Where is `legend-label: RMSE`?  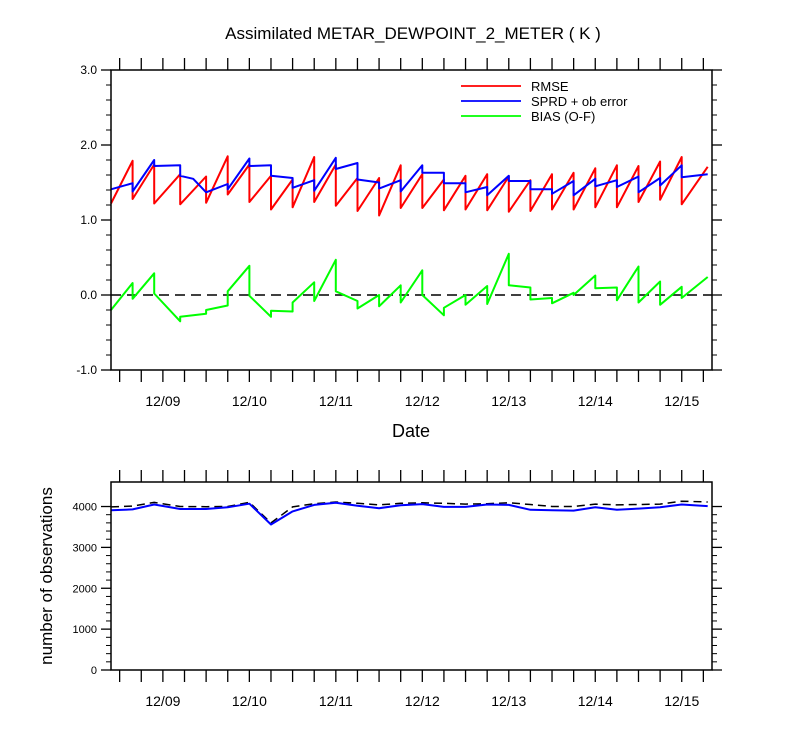 legend-label: RMSE is located at coordinates (550, 86).